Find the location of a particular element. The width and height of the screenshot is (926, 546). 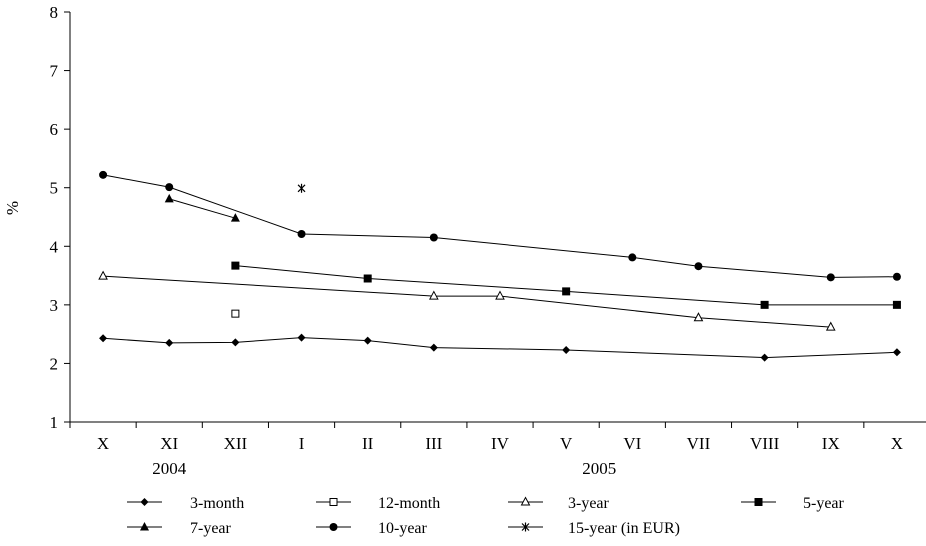

y-tick-label: 1 is located at coordinates (54, 422).